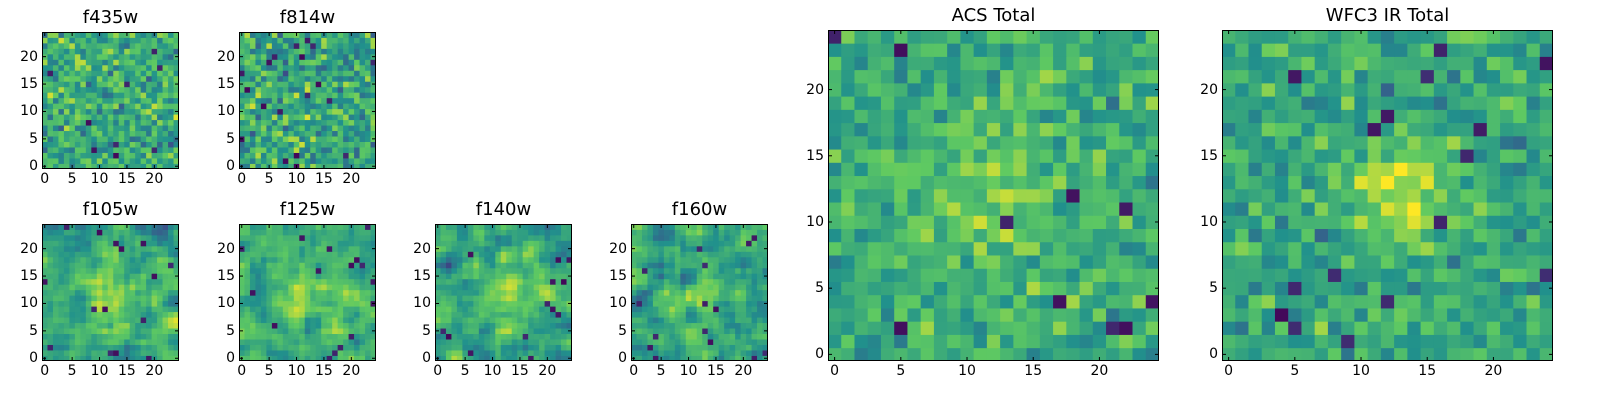  I want to click on x-tick-label: 0, so click(45, 179).